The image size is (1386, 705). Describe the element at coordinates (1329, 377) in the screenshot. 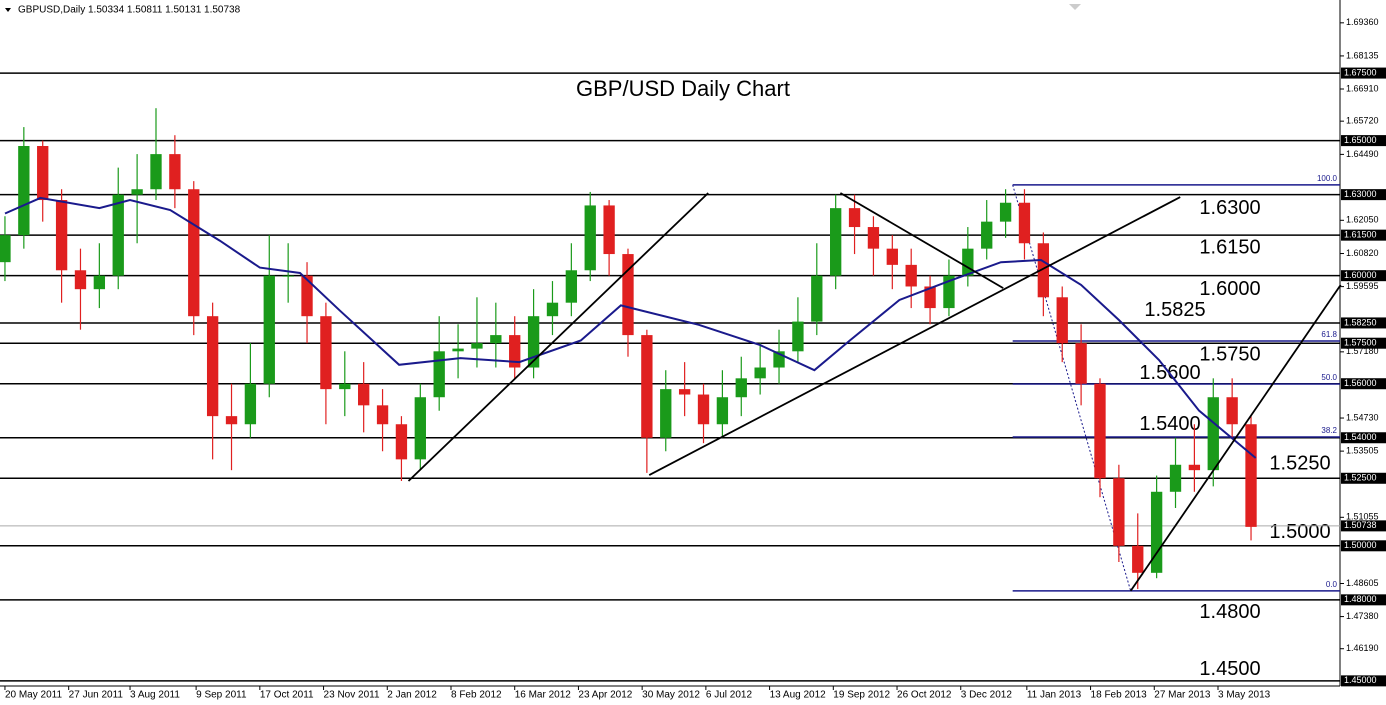

I see `fib-label: 50.0` at that location.